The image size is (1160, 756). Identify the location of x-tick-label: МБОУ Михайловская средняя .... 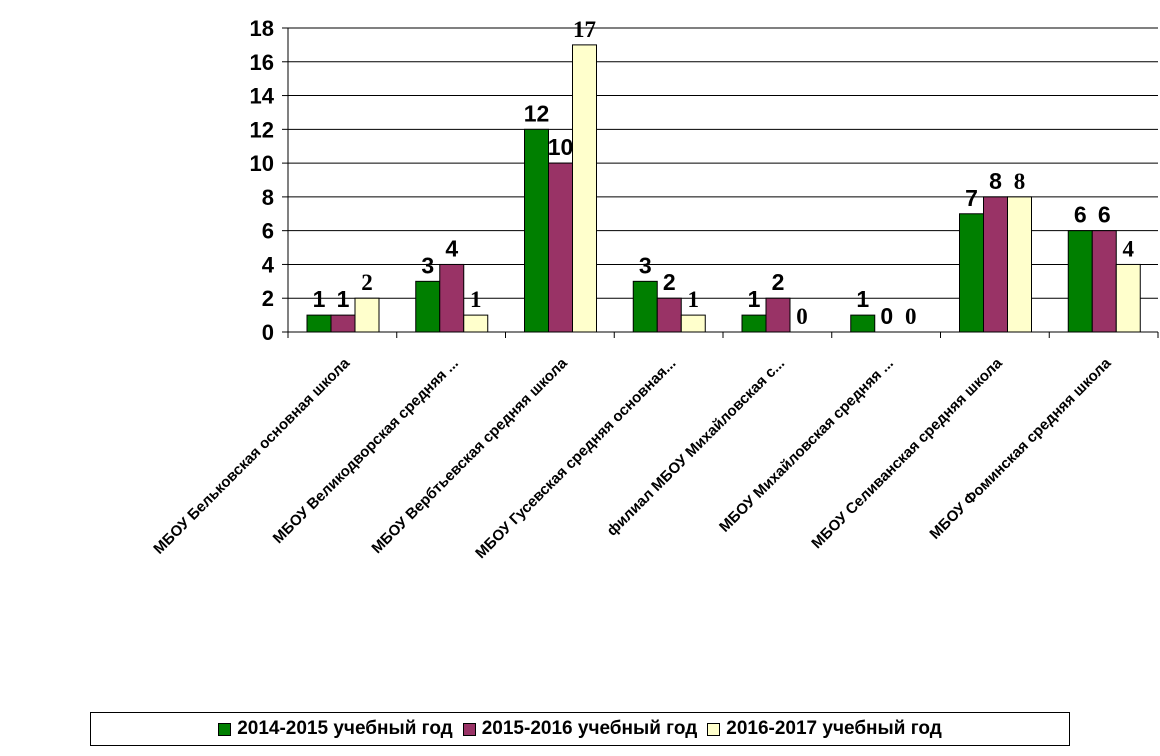
(806, 445).